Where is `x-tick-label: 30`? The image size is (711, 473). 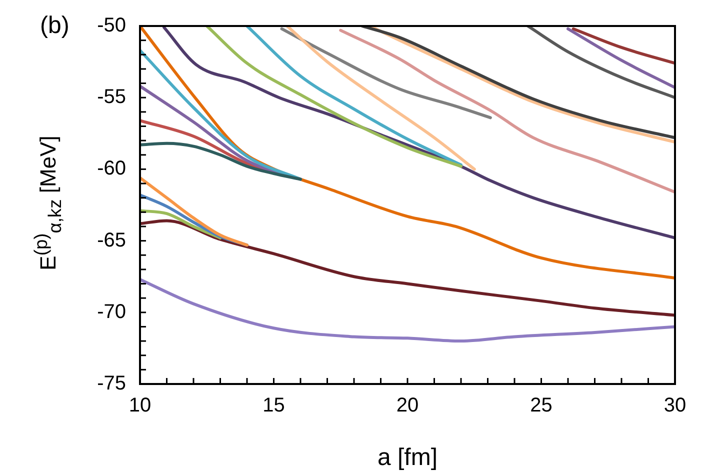
x-tick-label: 30 is located at coordinates (675, 405).